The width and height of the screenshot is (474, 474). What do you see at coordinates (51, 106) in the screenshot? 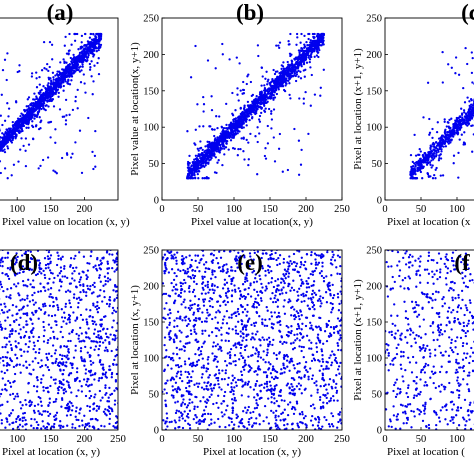
I see `scatter-points` at bounding box center [51, 106].